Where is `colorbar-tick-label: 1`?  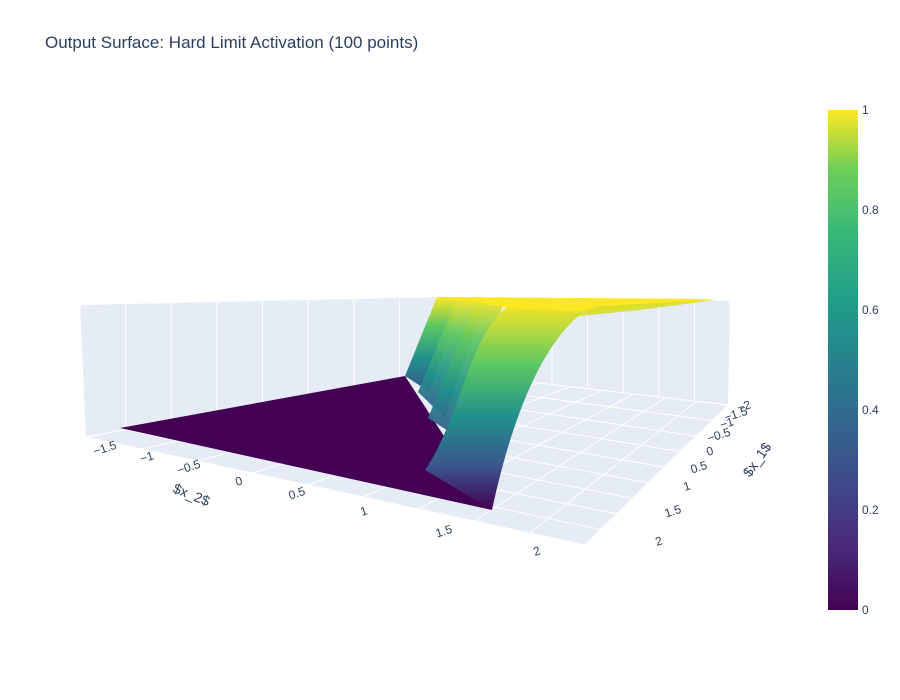 colorbar-tick-label: 1 is located at coordinates (865, 110).